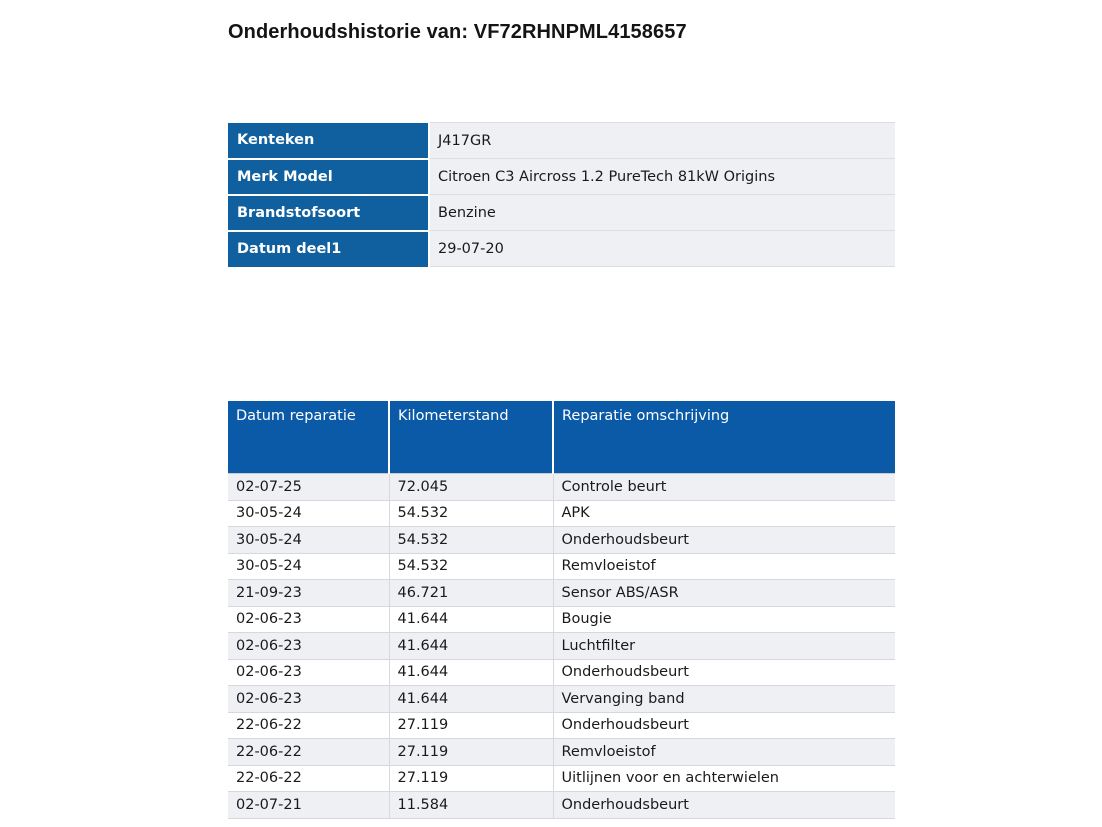 This screenshot has width=1102, height=827. I want to click on table-row: 22-06-22 27.119 Remvloeistof, so click(561, 752).